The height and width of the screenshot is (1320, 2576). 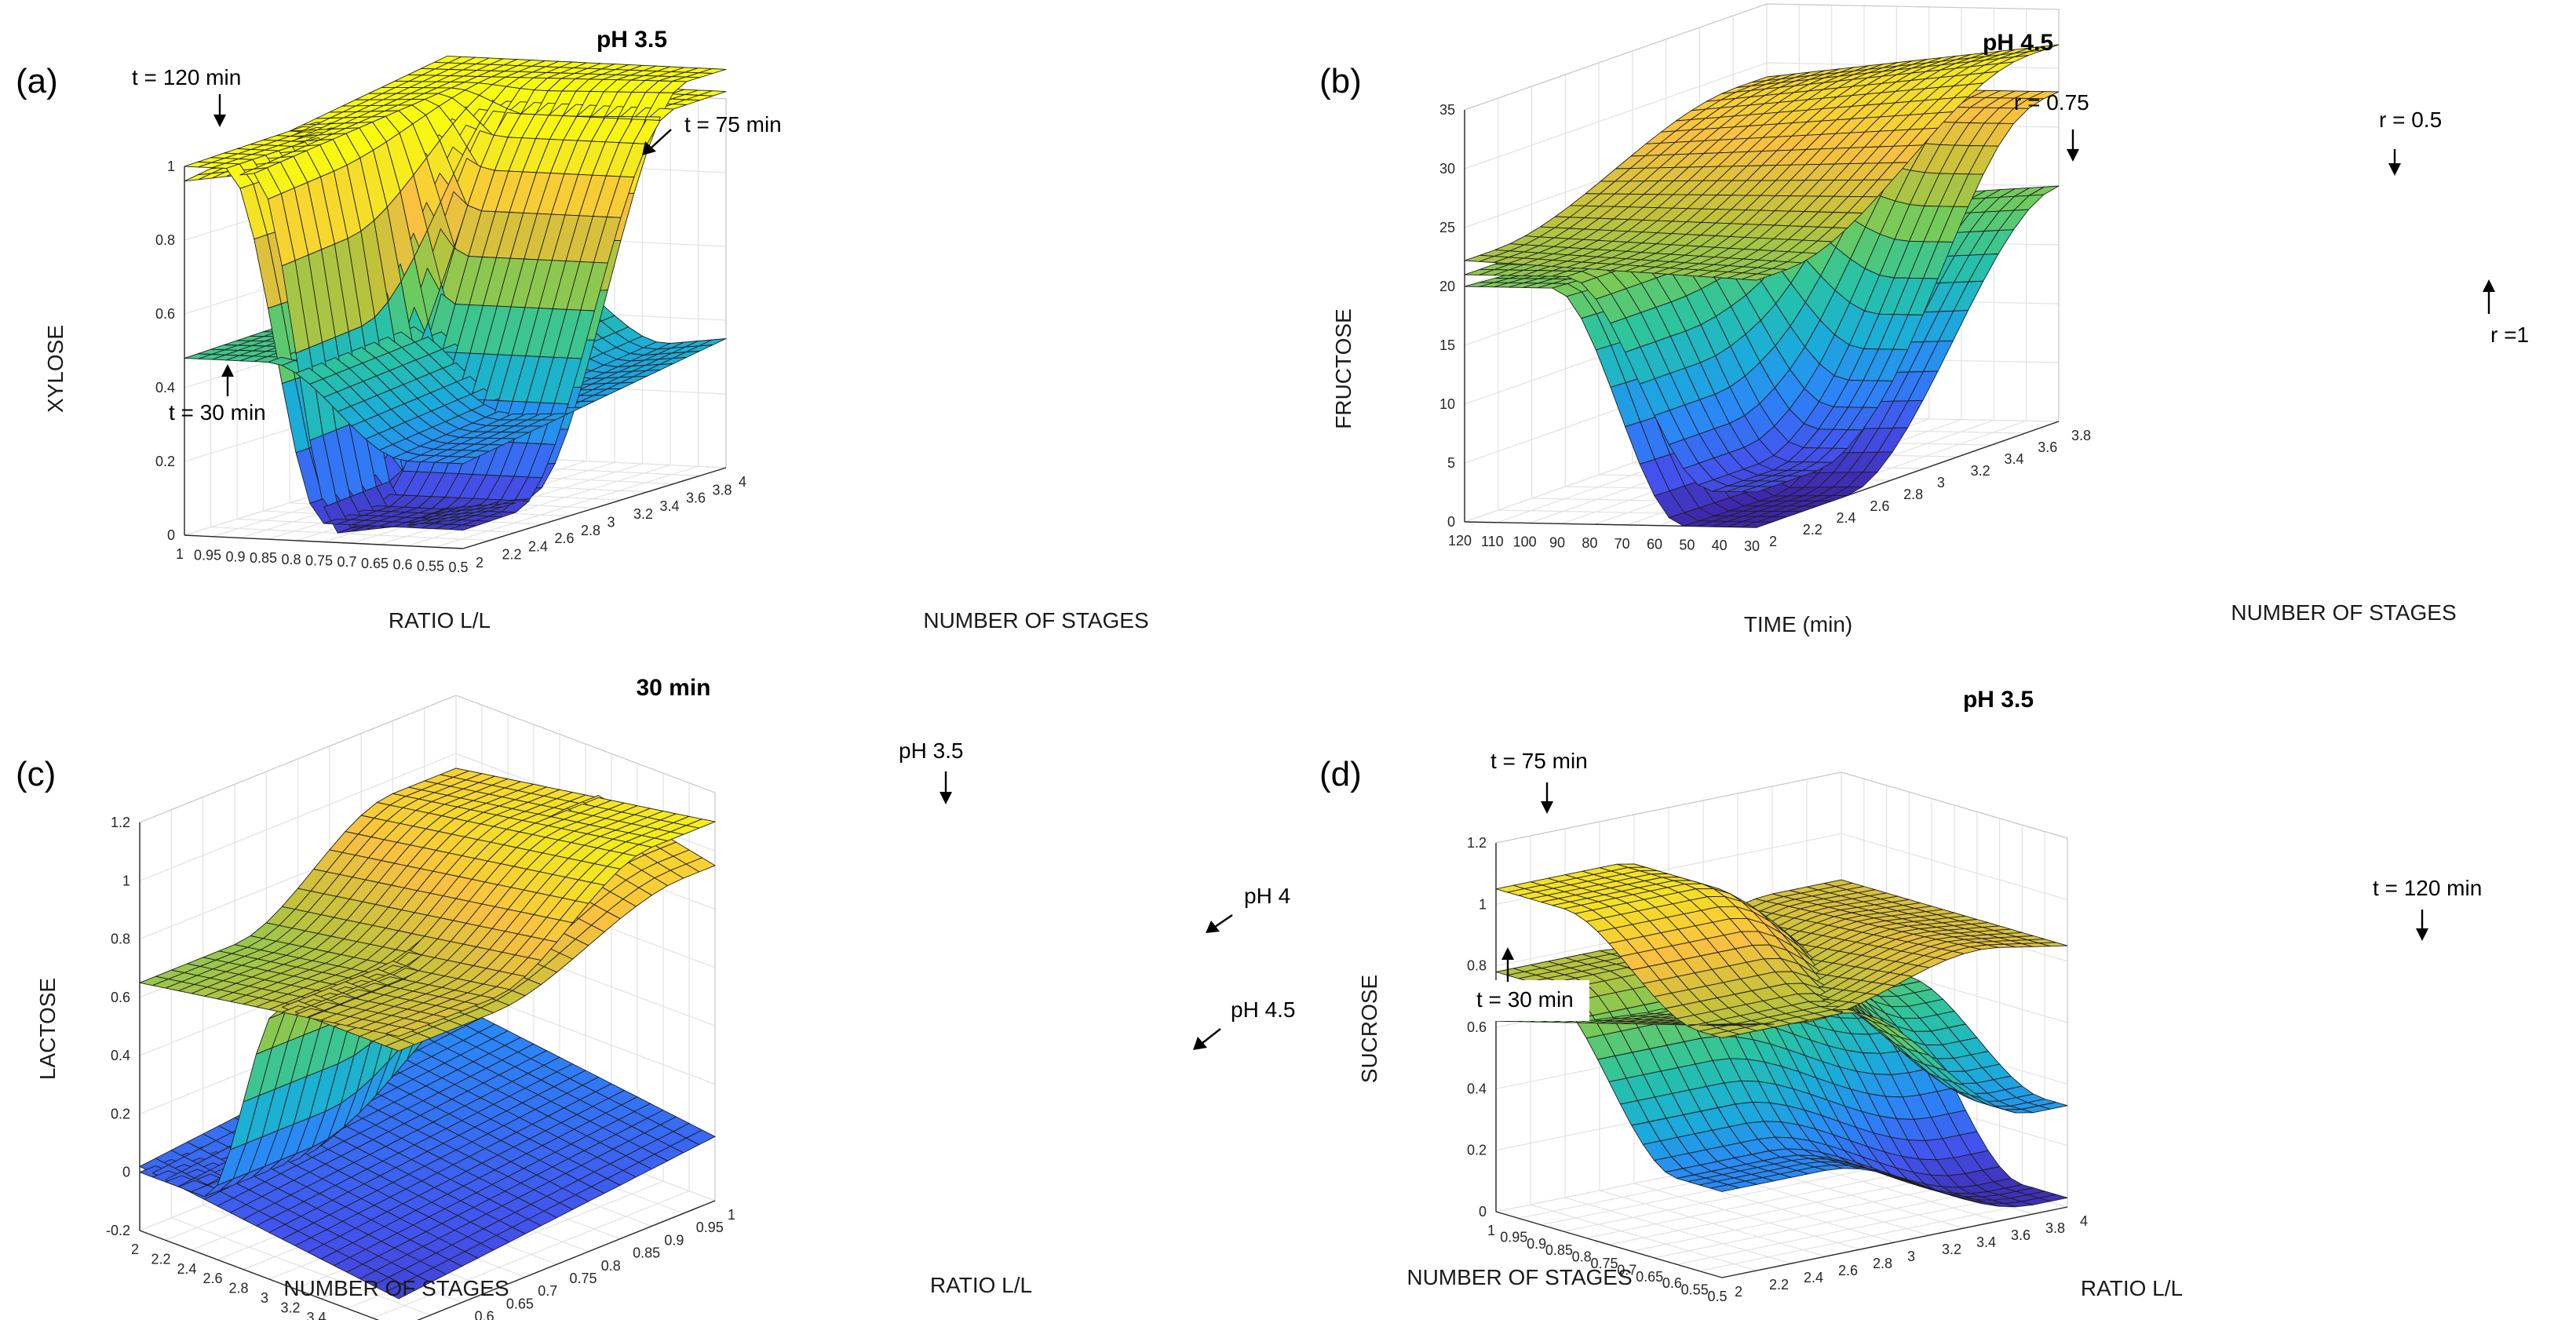 What do you see at coordinates (462, 460) in the screenshot?
I see `surface-face-t-30-min` at bounding box center [462, 460].